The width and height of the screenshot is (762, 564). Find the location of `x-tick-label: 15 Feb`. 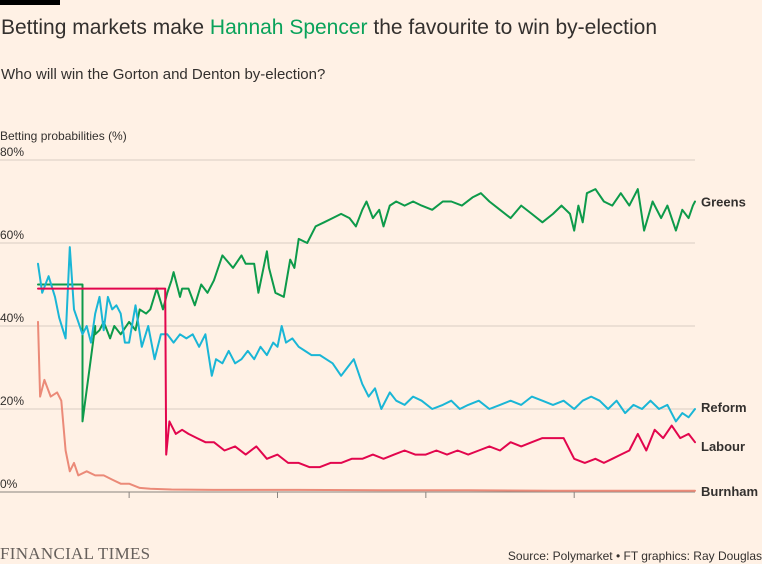

x-tick-label: 15 Feb is located at coordinates (426, 504).